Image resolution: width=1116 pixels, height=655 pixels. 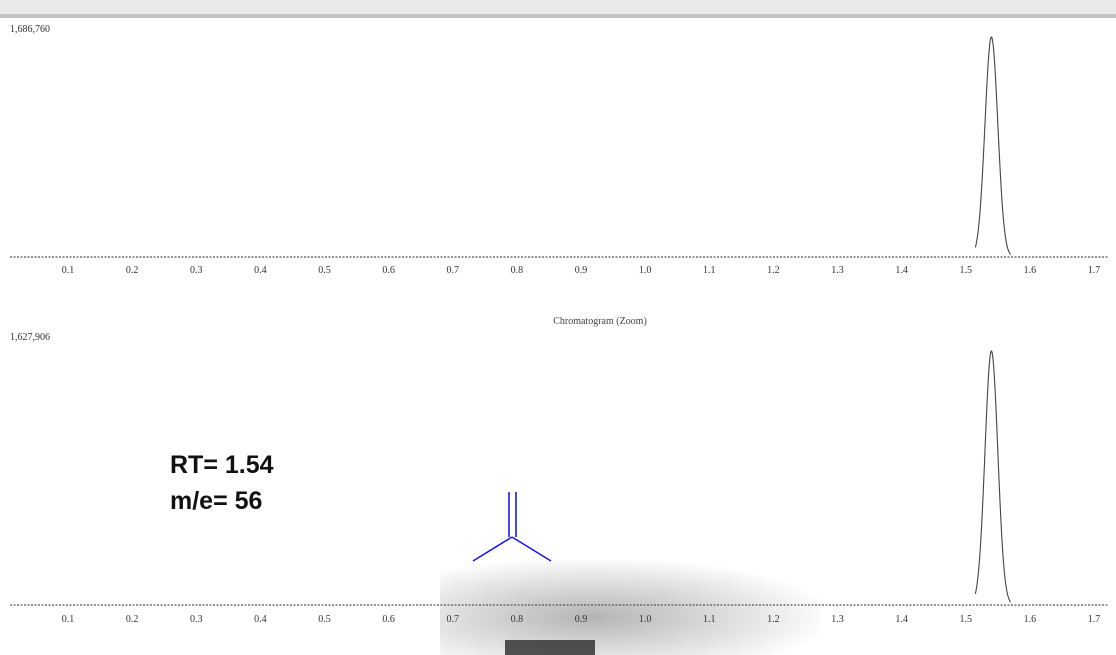 I want to click on top-peak-trace, so click(x=993, y=145).